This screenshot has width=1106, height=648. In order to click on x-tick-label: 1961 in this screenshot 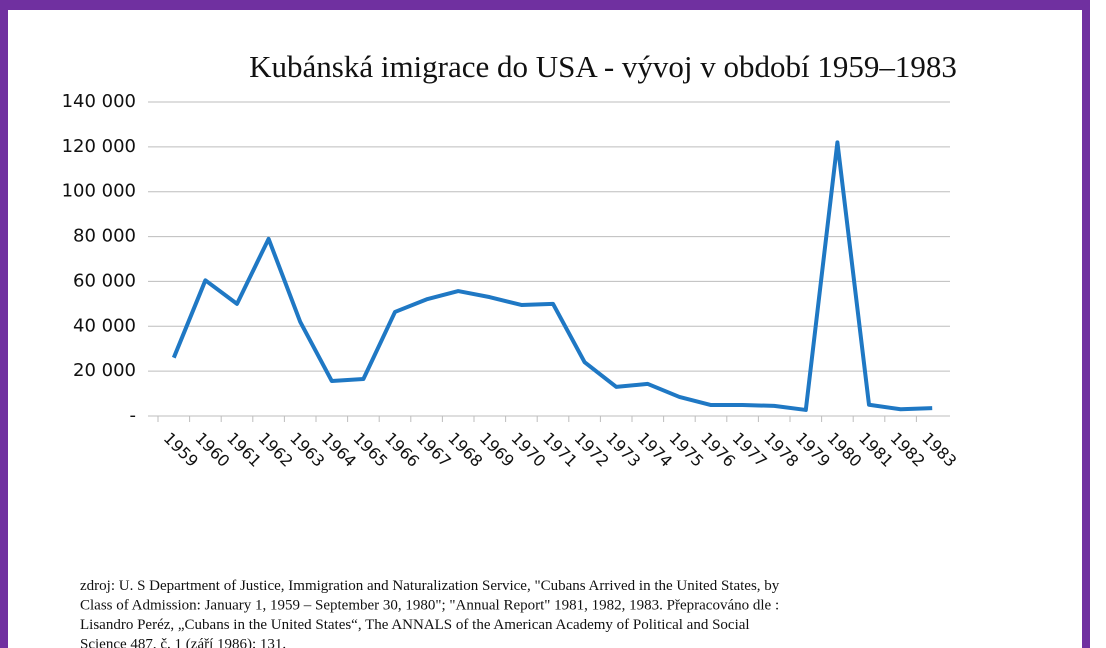, I will do `click(244, 450)`.